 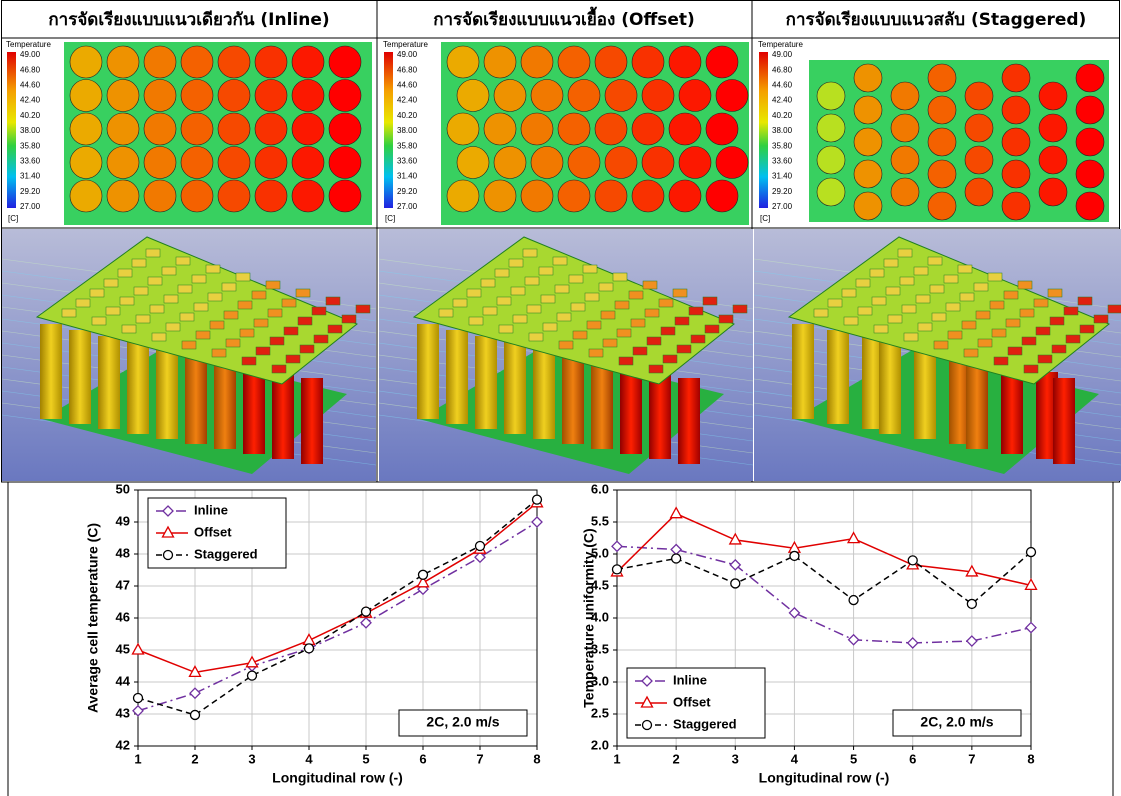 What do you see at coordinates (600, 616) in the screenshot?
I see `y-tick-label: 4.0` at bounding box center [600, 616].